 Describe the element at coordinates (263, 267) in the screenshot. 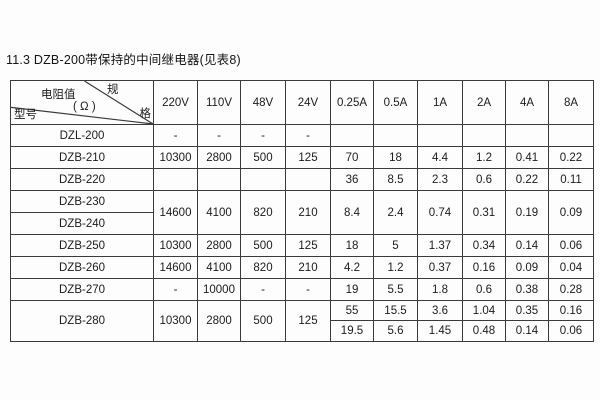

I see `table-cell: 820` at that location.